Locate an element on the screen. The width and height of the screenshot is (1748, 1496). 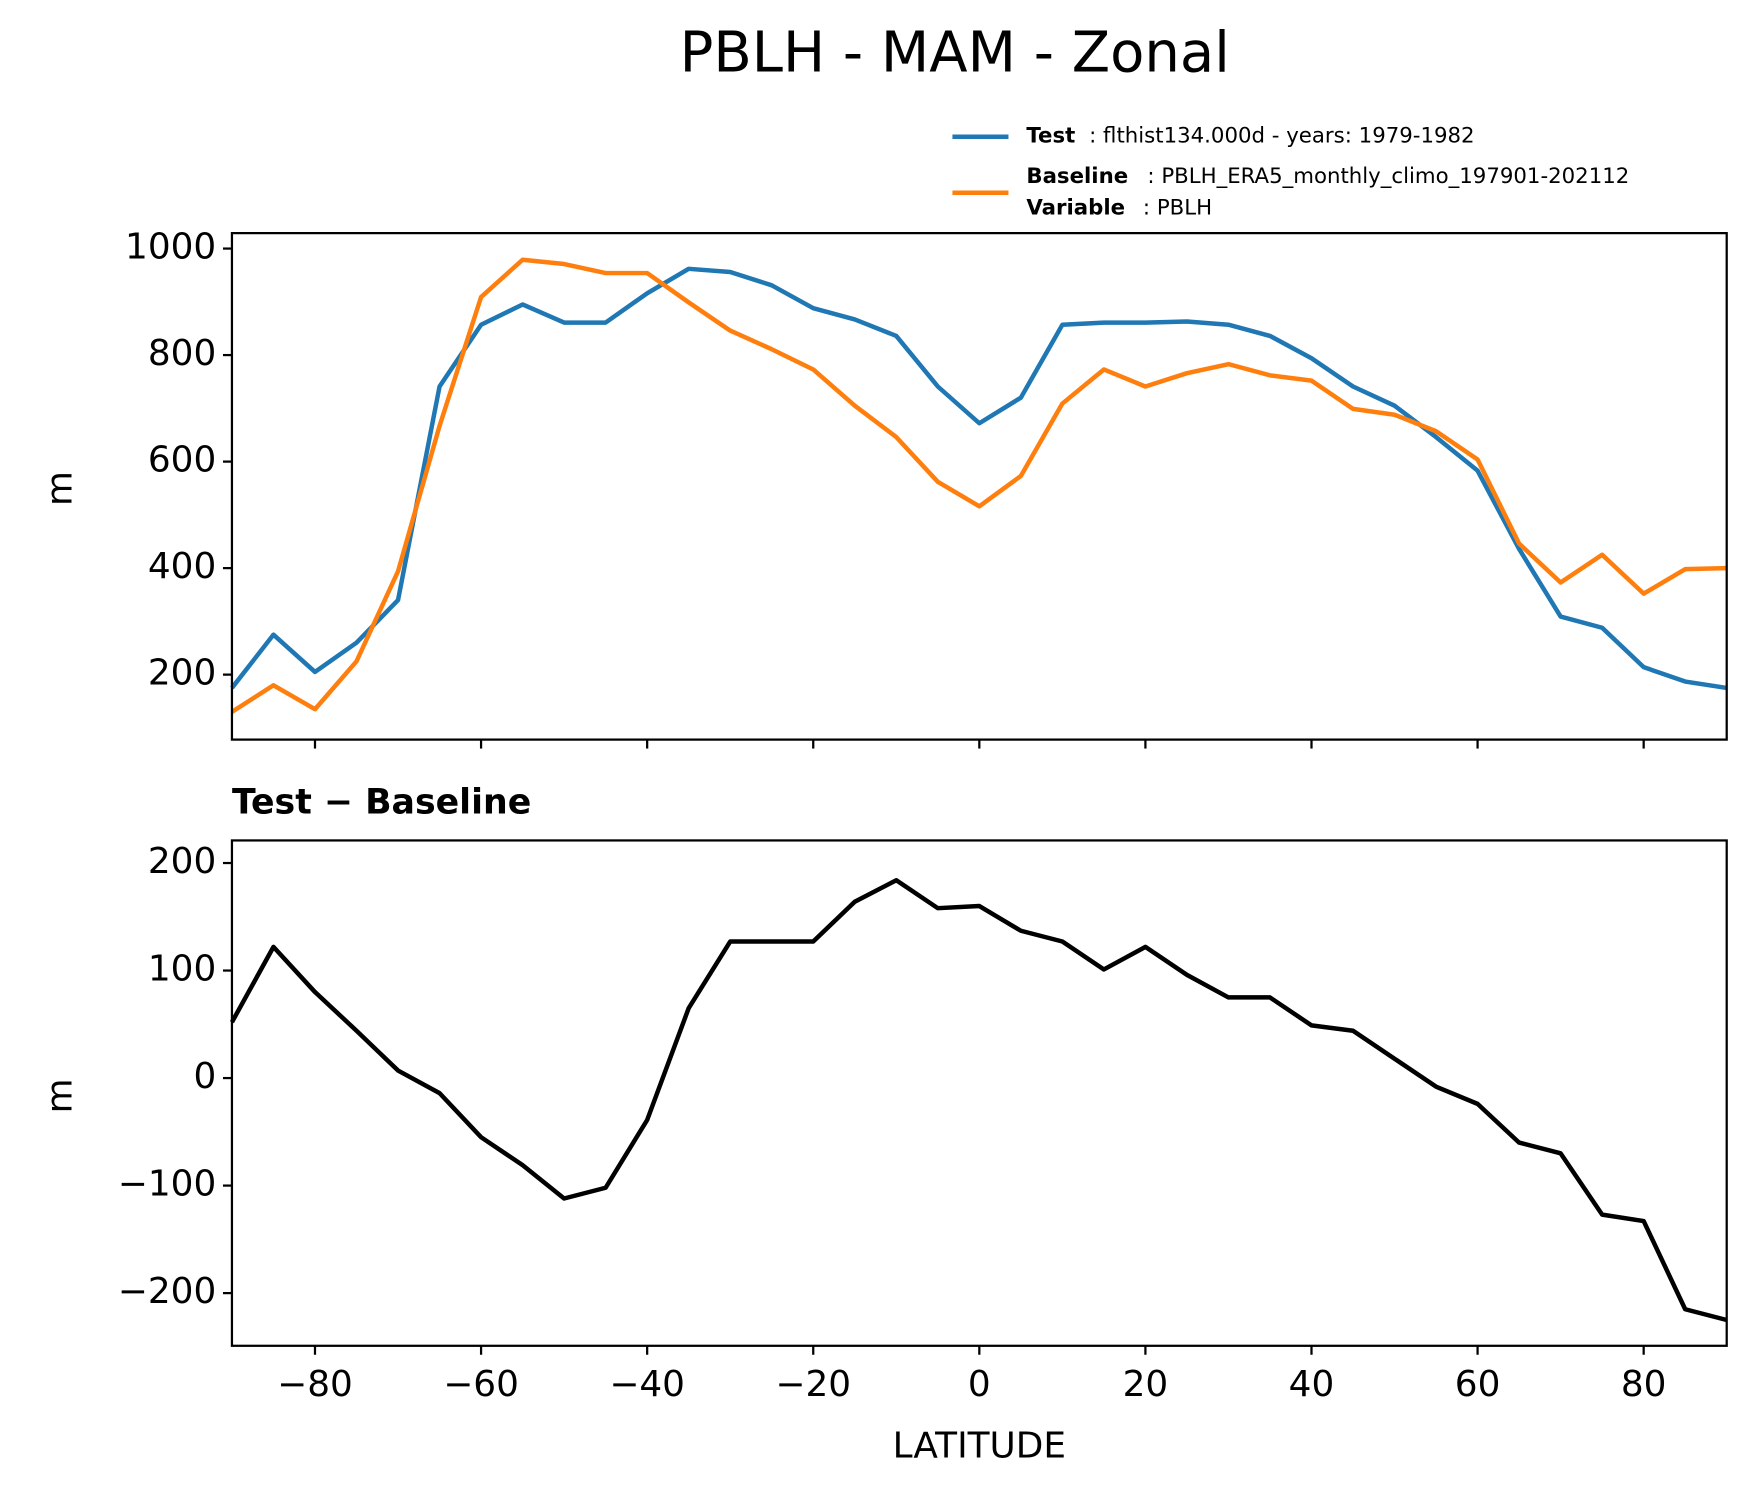
legend-text: : PBLH_ERA5_monthly_climo_197901-202112 is located at coordinates (1388, 176).